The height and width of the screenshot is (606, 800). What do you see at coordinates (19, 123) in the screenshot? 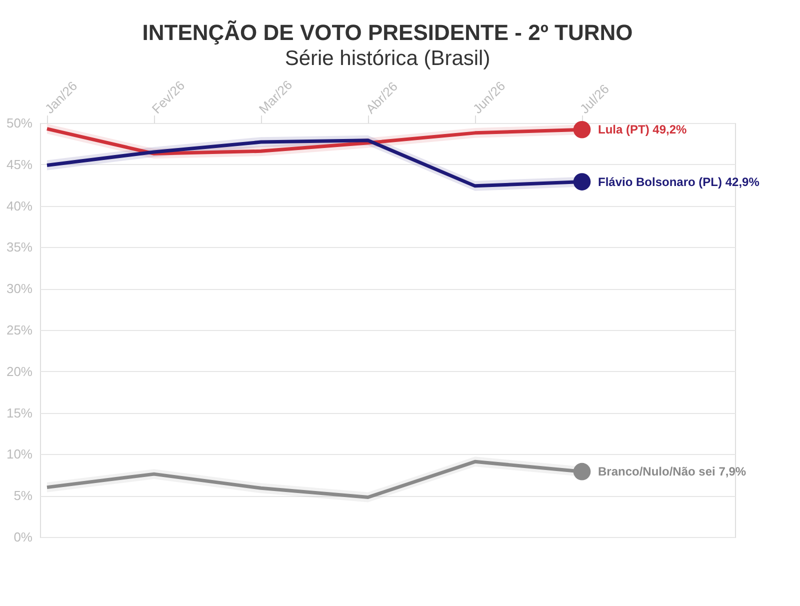
I see `y-tick-label: 50%` at bounding box center [19, 123].